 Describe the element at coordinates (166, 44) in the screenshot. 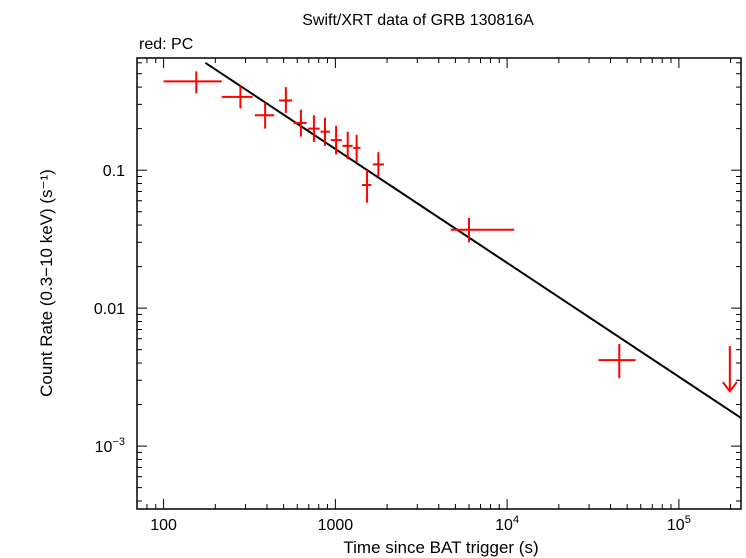

I see `chart-subtitle: red: PC` at that location.